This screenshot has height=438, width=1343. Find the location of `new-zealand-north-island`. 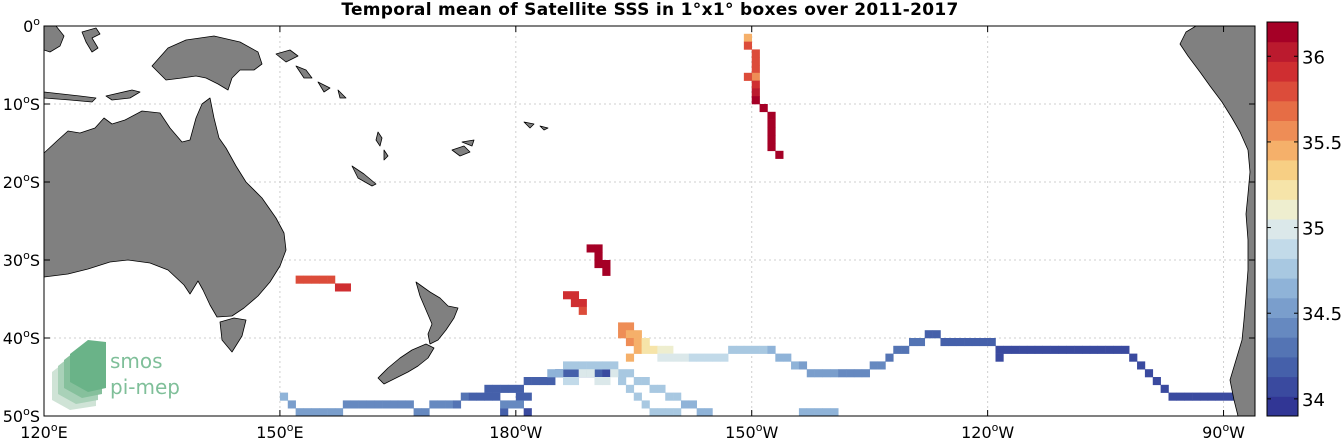

new-zealand-north-island is located at coordinates (437, 313).